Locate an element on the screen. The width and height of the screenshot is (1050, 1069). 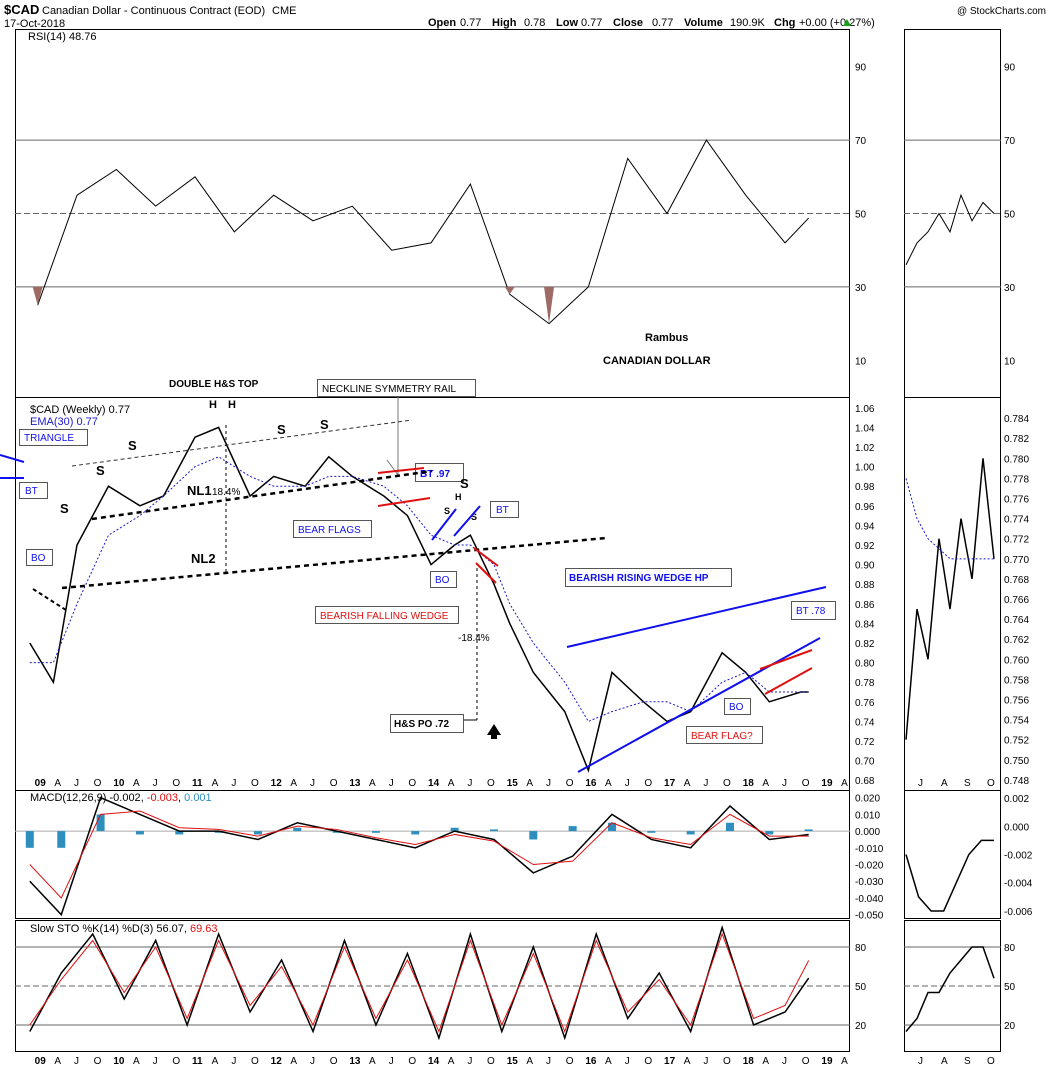
daily-macd-tick-0: 0.002 is located at coordinates (1016, 799).